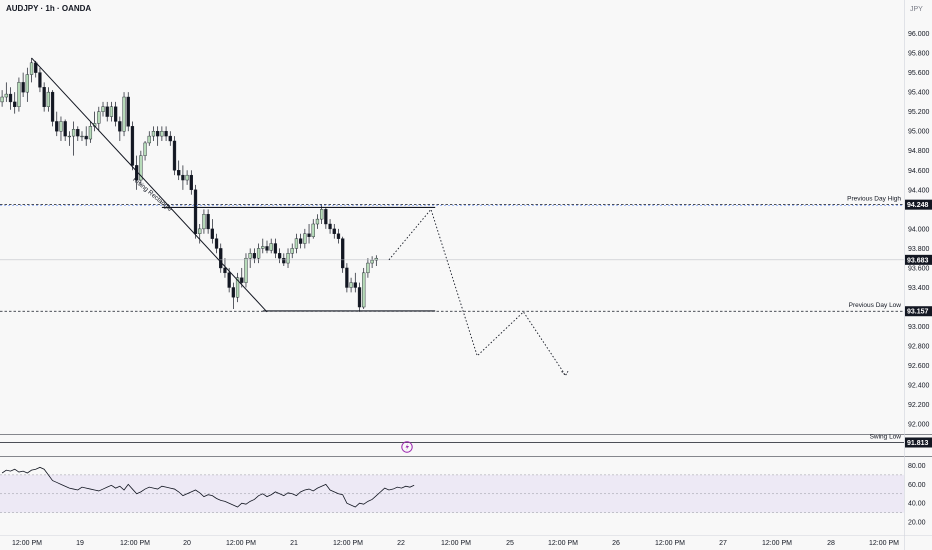  What do you see at coordinates (918, 312) in the screenshot?
I see `level-price-tag-text: 93.157` at bounding box center [918, 312].